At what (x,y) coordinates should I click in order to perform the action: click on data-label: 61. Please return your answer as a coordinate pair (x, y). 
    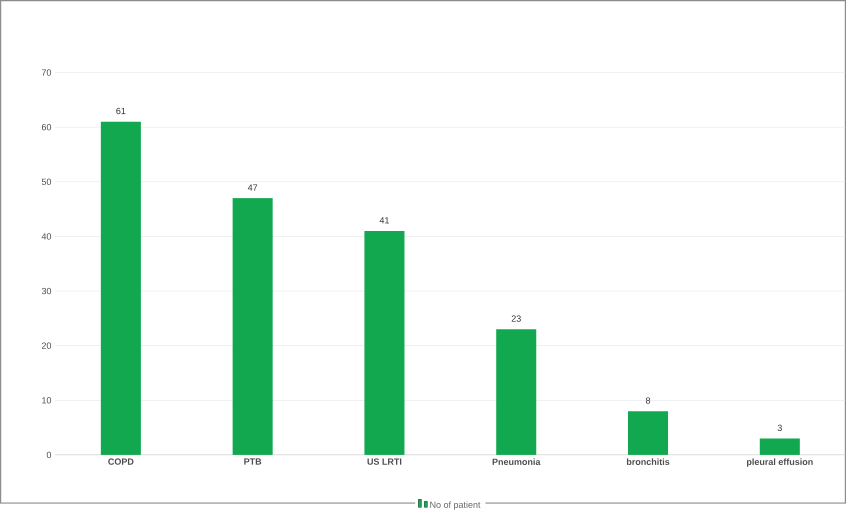
    Looking at the image, I should click on (121, 111).